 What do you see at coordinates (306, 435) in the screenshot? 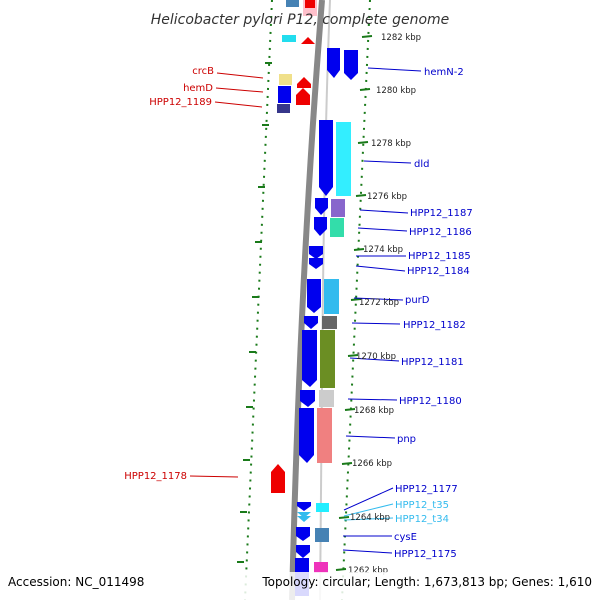
I see `gene-pnp-forward` at bounding box center [306, 435].